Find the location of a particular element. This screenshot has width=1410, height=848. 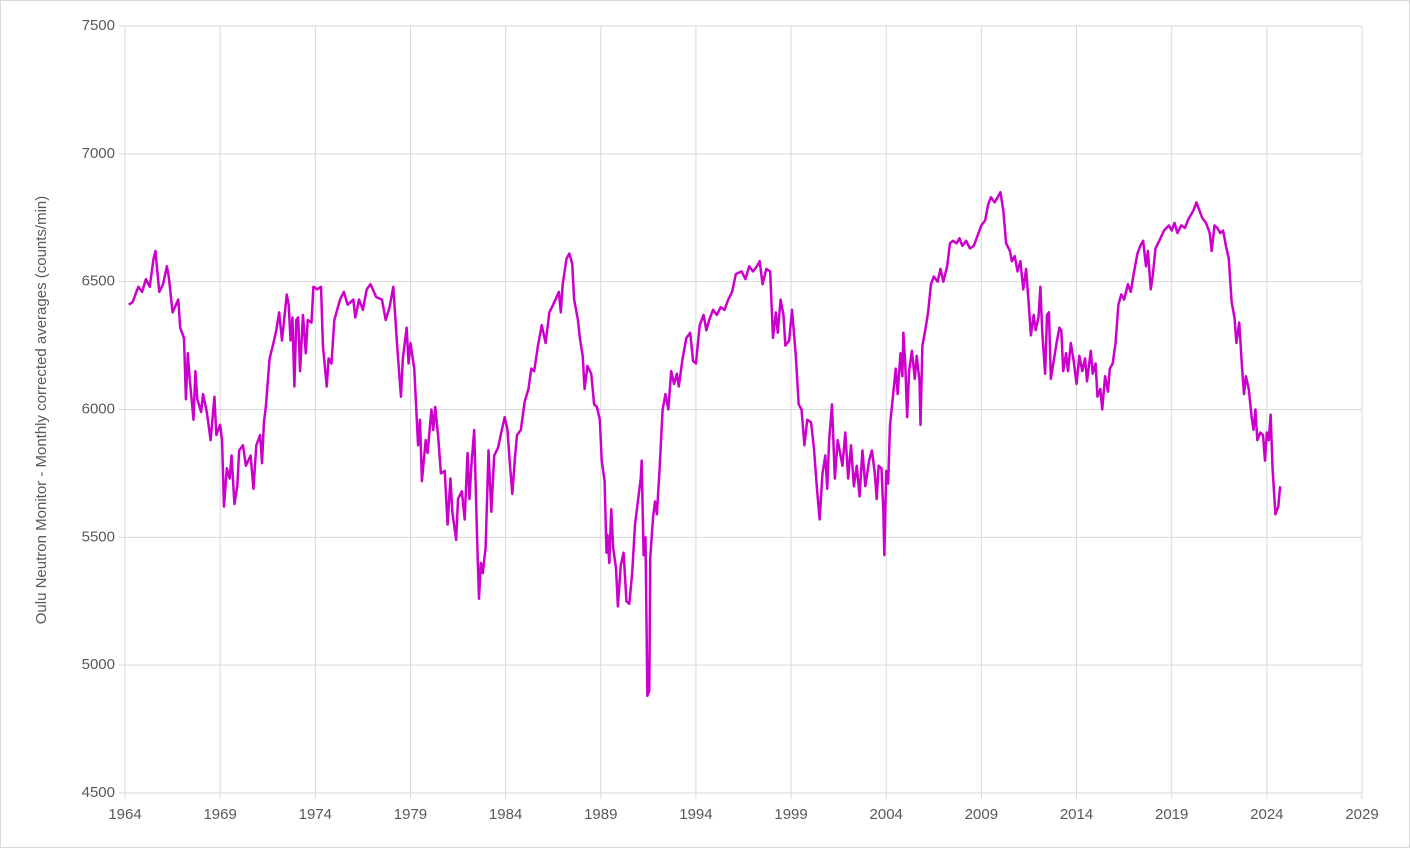

y-tick-label: 7000 is located at coordinates (98, 153).